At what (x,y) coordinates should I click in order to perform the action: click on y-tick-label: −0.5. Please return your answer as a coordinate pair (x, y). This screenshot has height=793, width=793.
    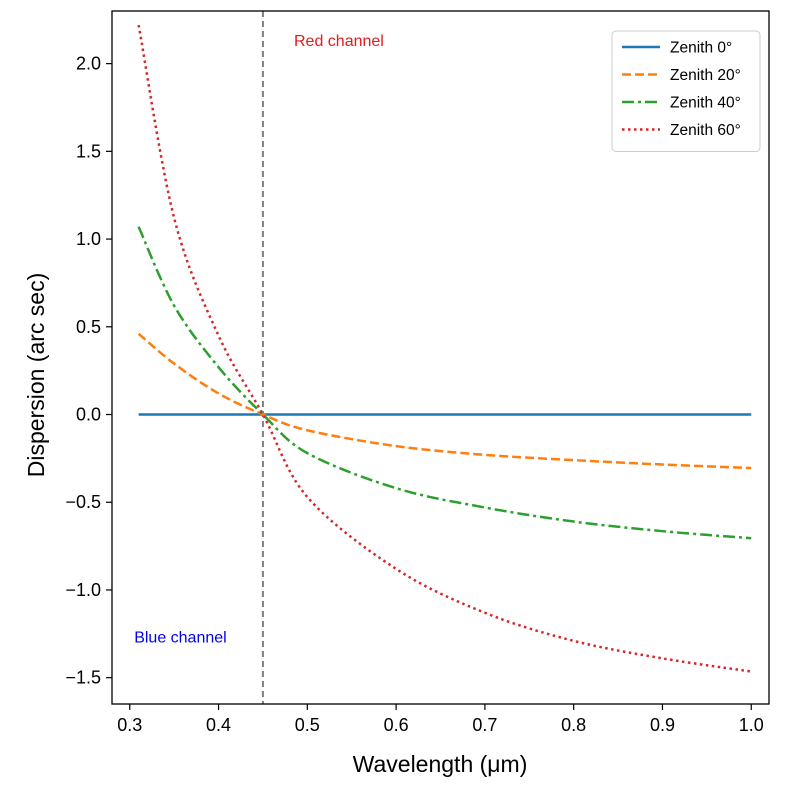
    Looking at the image, I should click on (83, 502).